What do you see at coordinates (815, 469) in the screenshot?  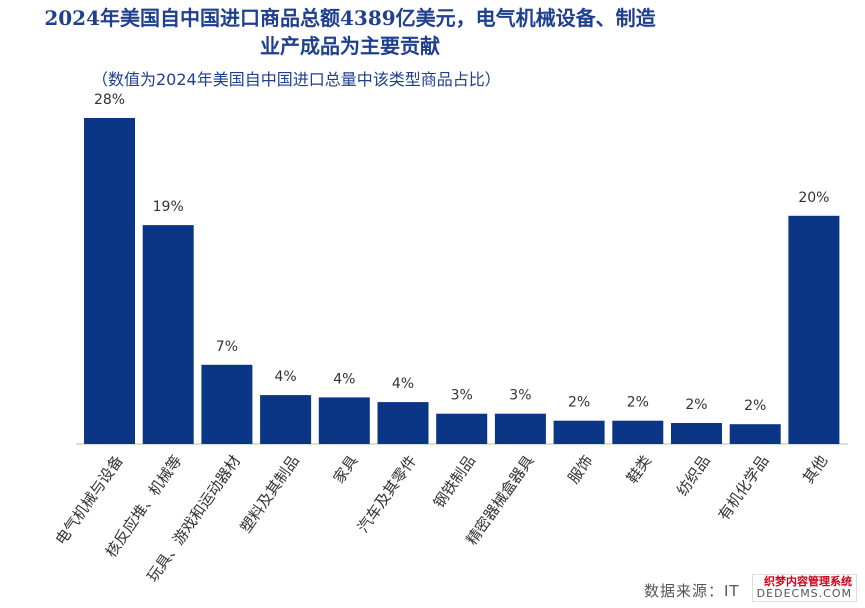 I see `category-label-12: 其他` at bounding box center [815, 469].